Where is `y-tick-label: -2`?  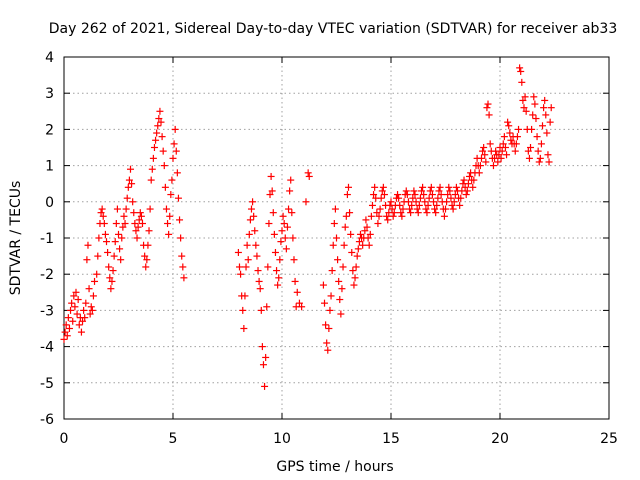
y-tick-label: -2 is located at coordinates (47, 275).